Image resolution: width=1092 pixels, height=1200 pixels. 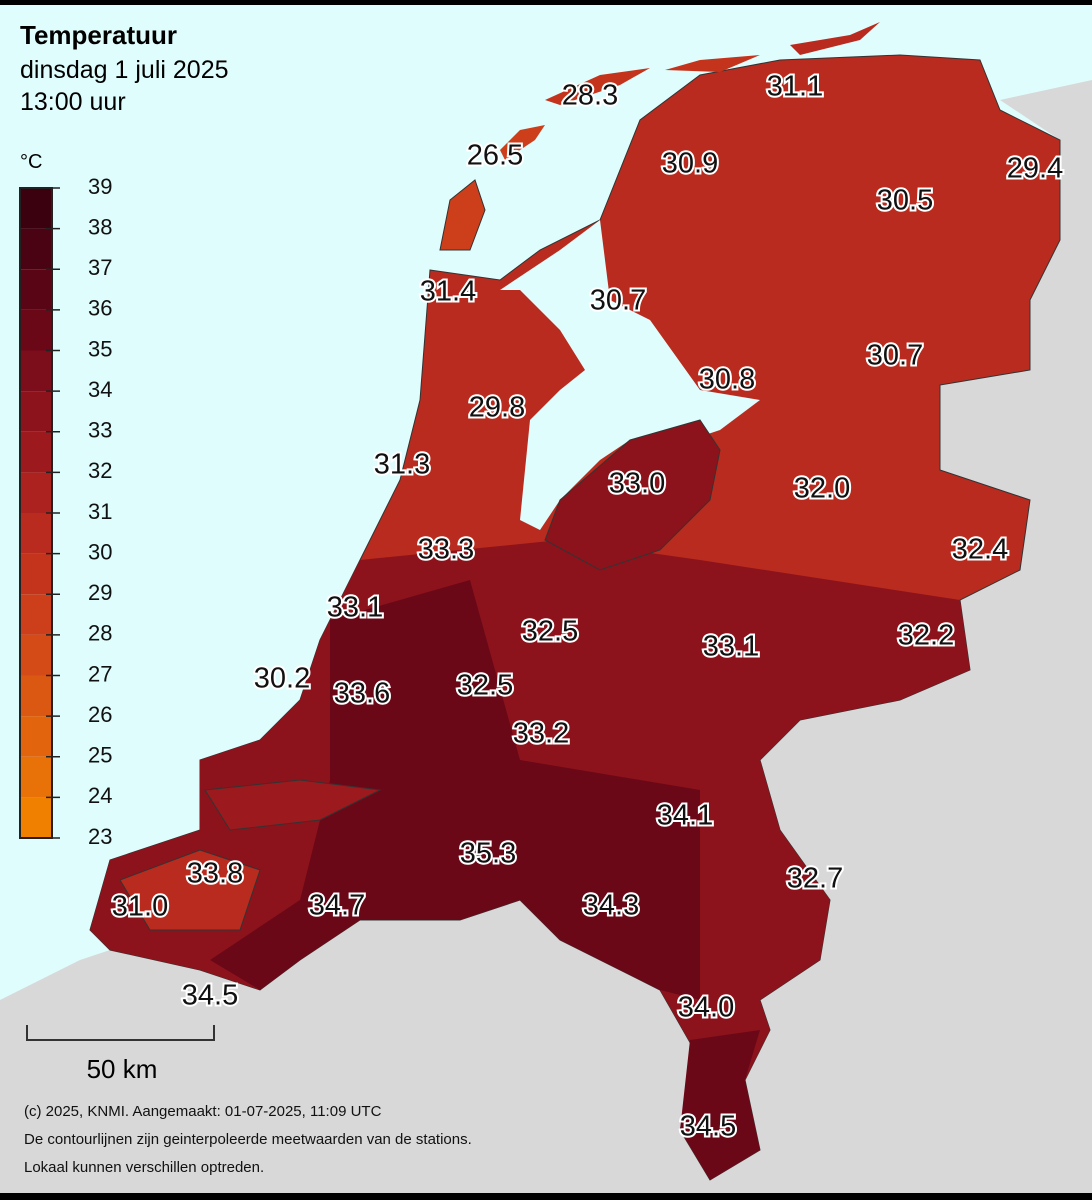 What do you see at coordinates (637, 484) in the screenshot?
I see `station-value: 33.0` at bounding box center [637, 484].